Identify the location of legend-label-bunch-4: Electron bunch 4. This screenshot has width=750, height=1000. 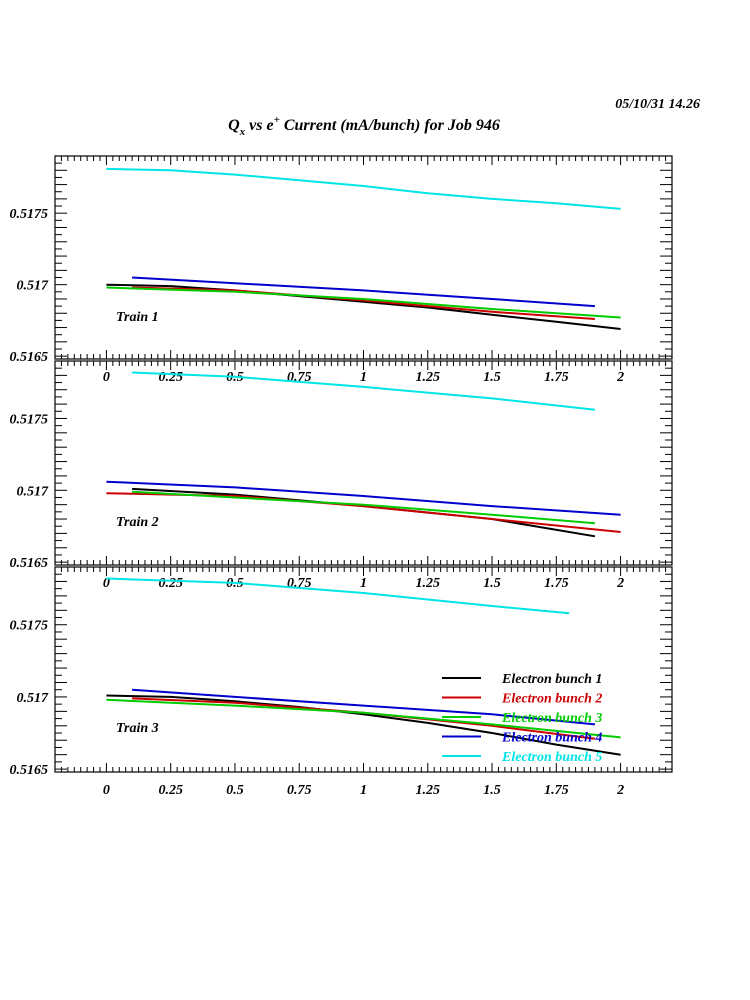
(551, 738).